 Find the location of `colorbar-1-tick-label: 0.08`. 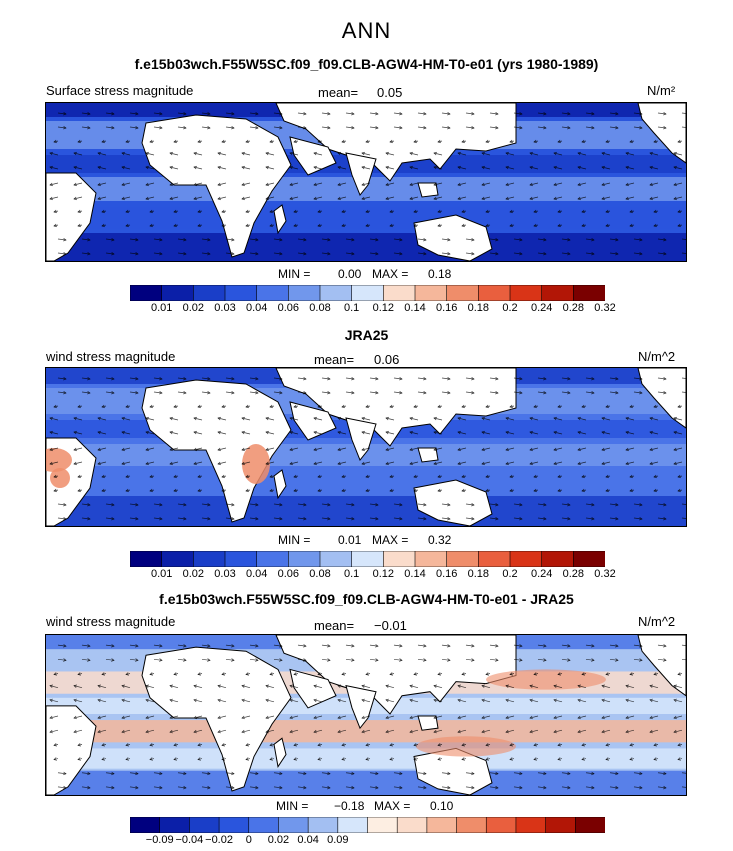

colorbar-1-tick-label: 0.08 is located at coordinates (320, 308).